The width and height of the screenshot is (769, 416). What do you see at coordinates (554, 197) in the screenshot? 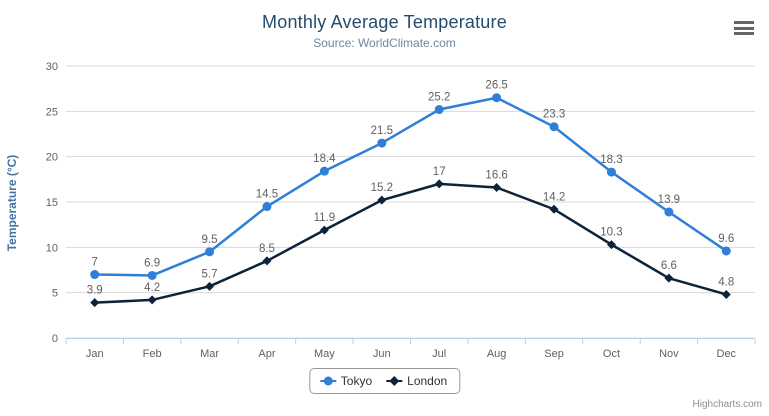
I see `data-label: 14.2` at bounding box center [554, 197].